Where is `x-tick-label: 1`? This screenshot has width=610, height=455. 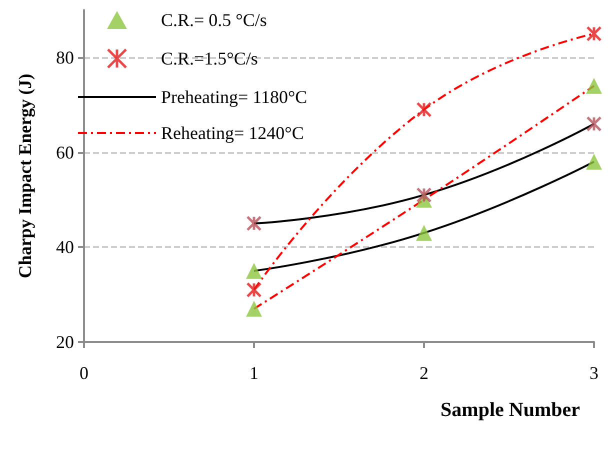
x-tick-label: 1 is located at coordinates (254, 373).